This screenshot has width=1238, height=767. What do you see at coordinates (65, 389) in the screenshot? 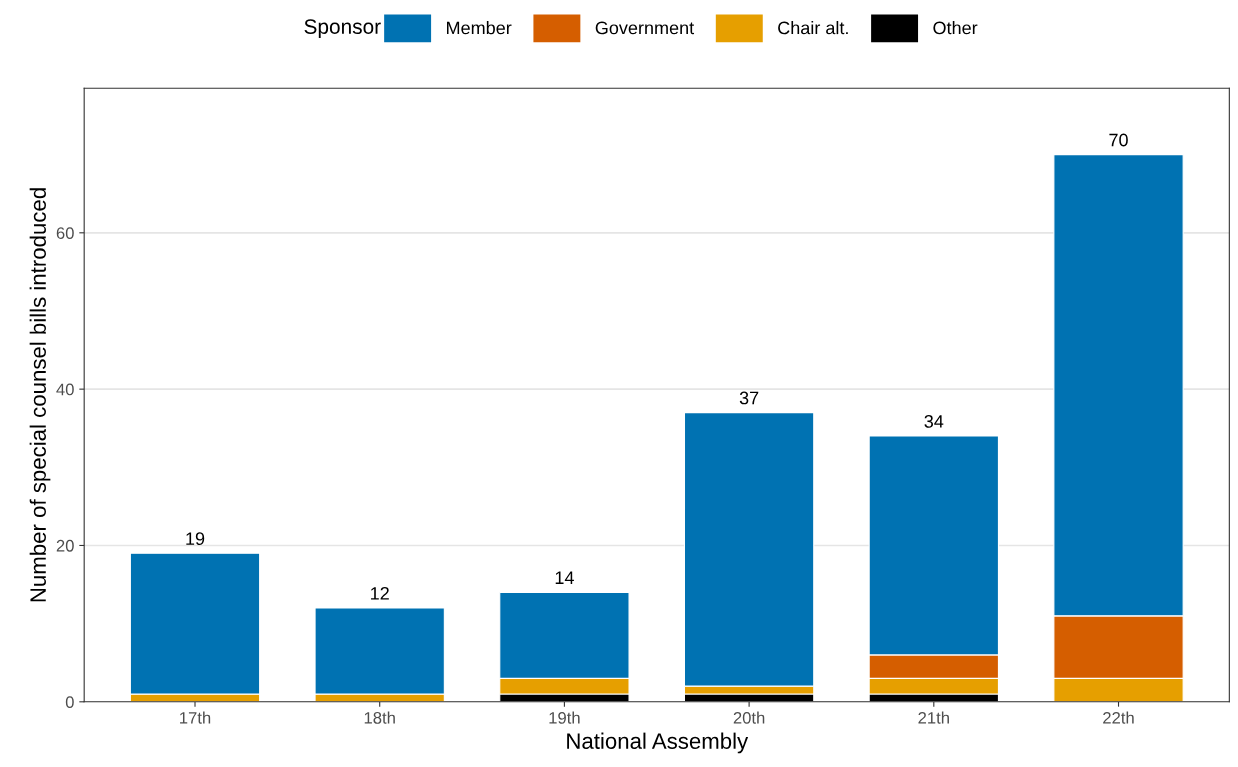
I see `y-tick-label: 40` at bounding box center [65, 389].